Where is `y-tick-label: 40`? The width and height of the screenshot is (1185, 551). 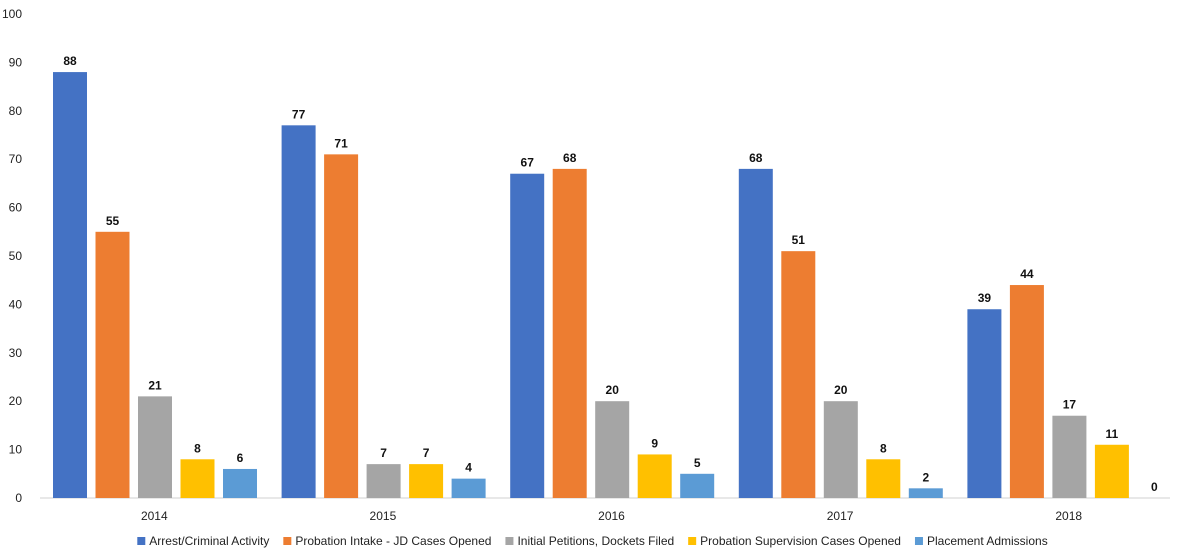
y-tick-label: 40 is located at coordinates (16, 304).